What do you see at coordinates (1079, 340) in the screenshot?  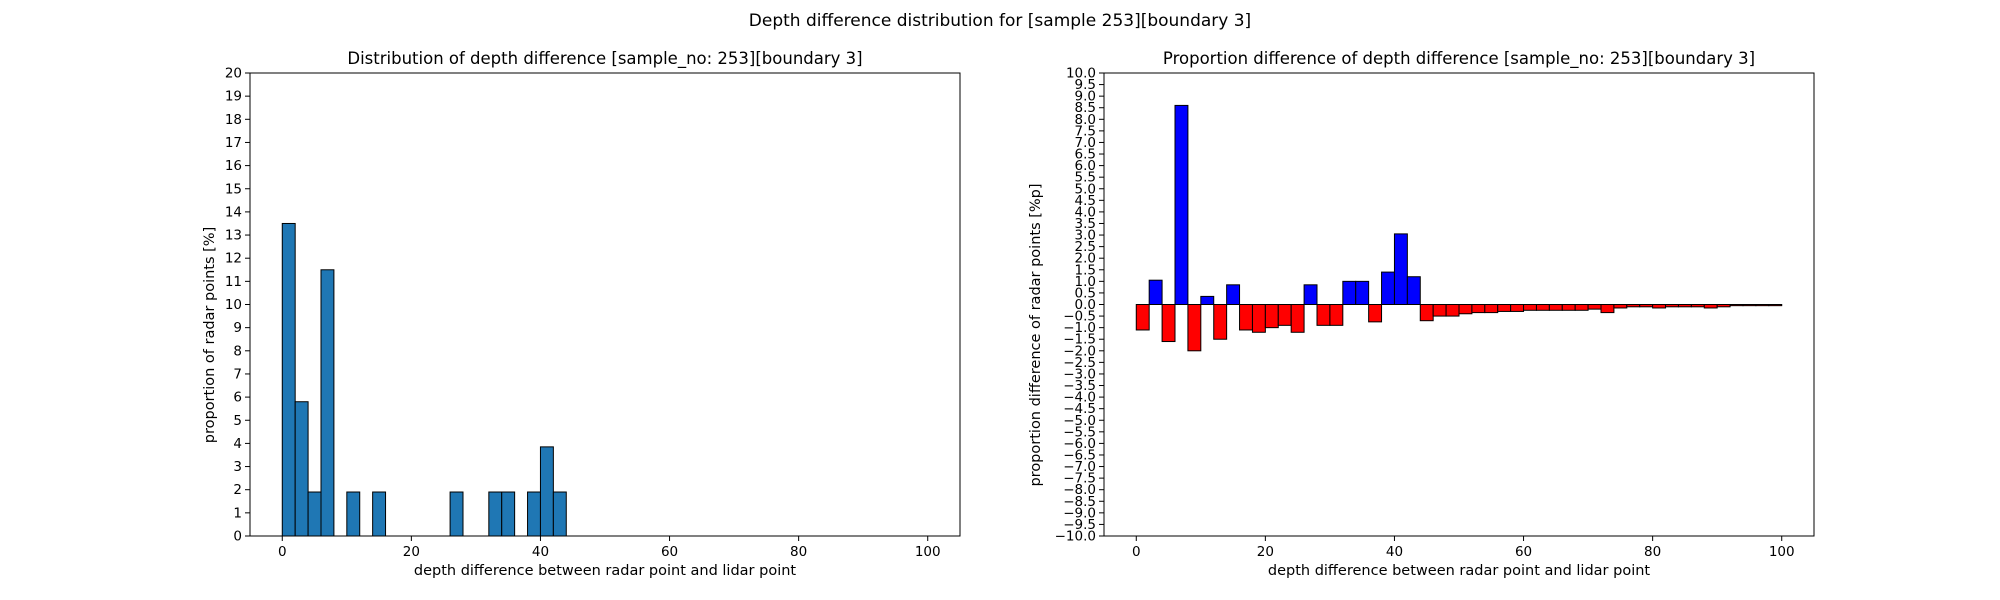 I see `y-tick-label: −1.5` at bounding box center [1079, 340].